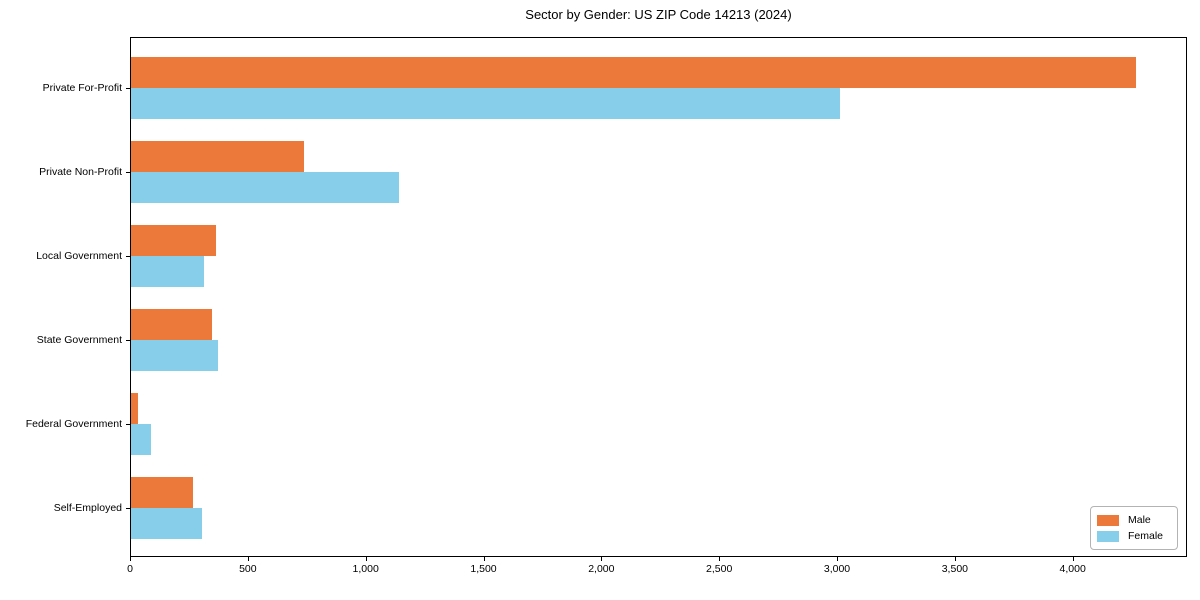  Describe the element at coordinates (1108, 536) in the screenshot. I see `legend-swatch-female` at that location.